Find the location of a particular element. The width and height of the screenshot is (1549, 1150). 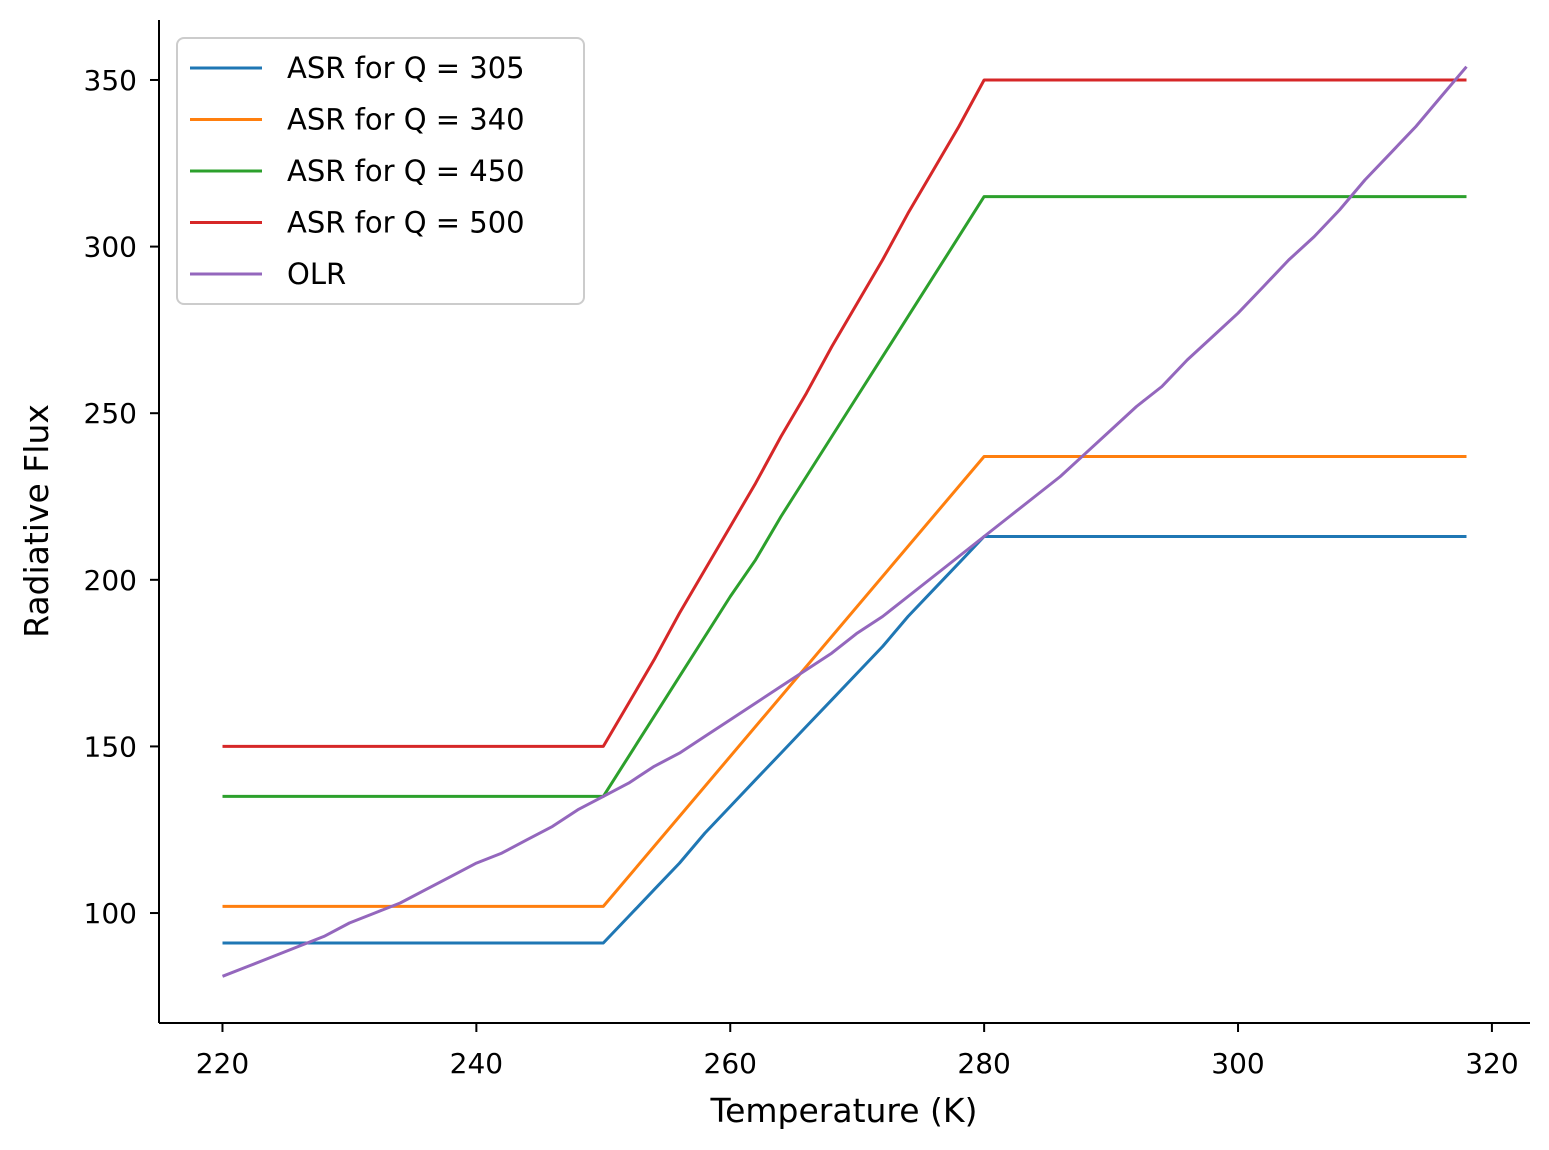

y-tick-label: 200 is located at coordinates (110, 580).